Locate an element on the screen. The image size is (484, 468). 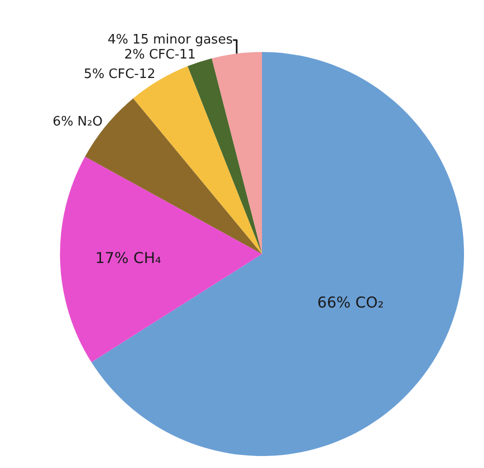
slice-label: 6% N₂O is located at coordinates (77, 122).